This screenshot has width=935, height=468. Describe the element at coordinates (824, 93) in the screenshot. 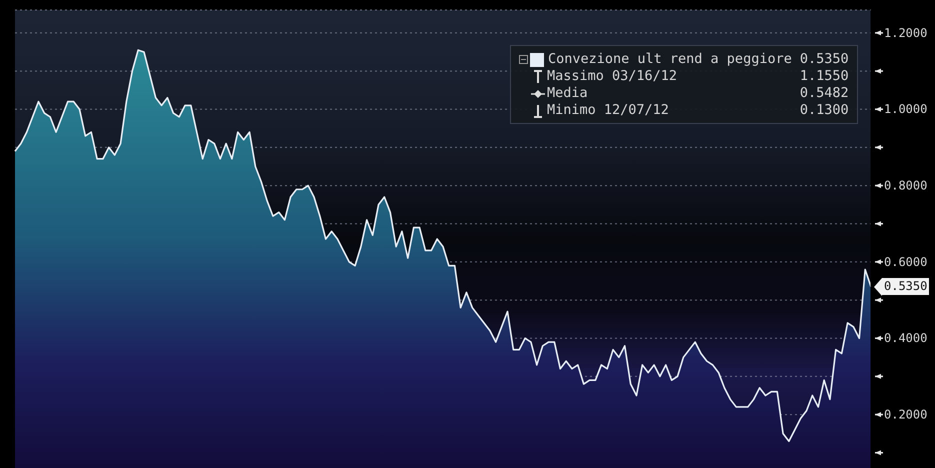

I see `annotation: 0.5482` at that location.